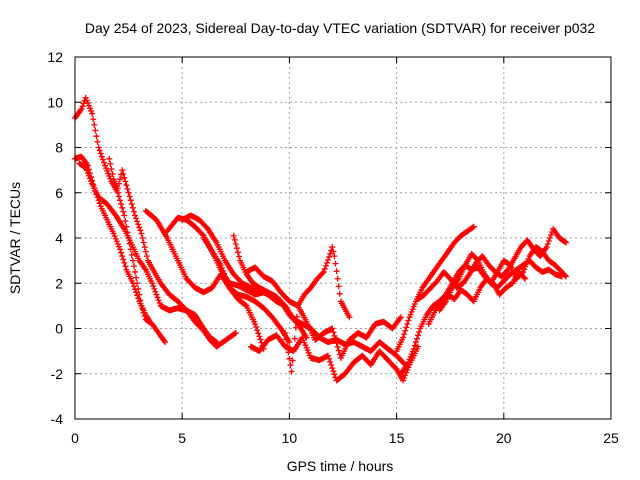 The height and width of the screenshot is (480, 640). Describe the element at coordinates (290, 438) in the screenshot. I see `x-tick-label: 10` at that location.